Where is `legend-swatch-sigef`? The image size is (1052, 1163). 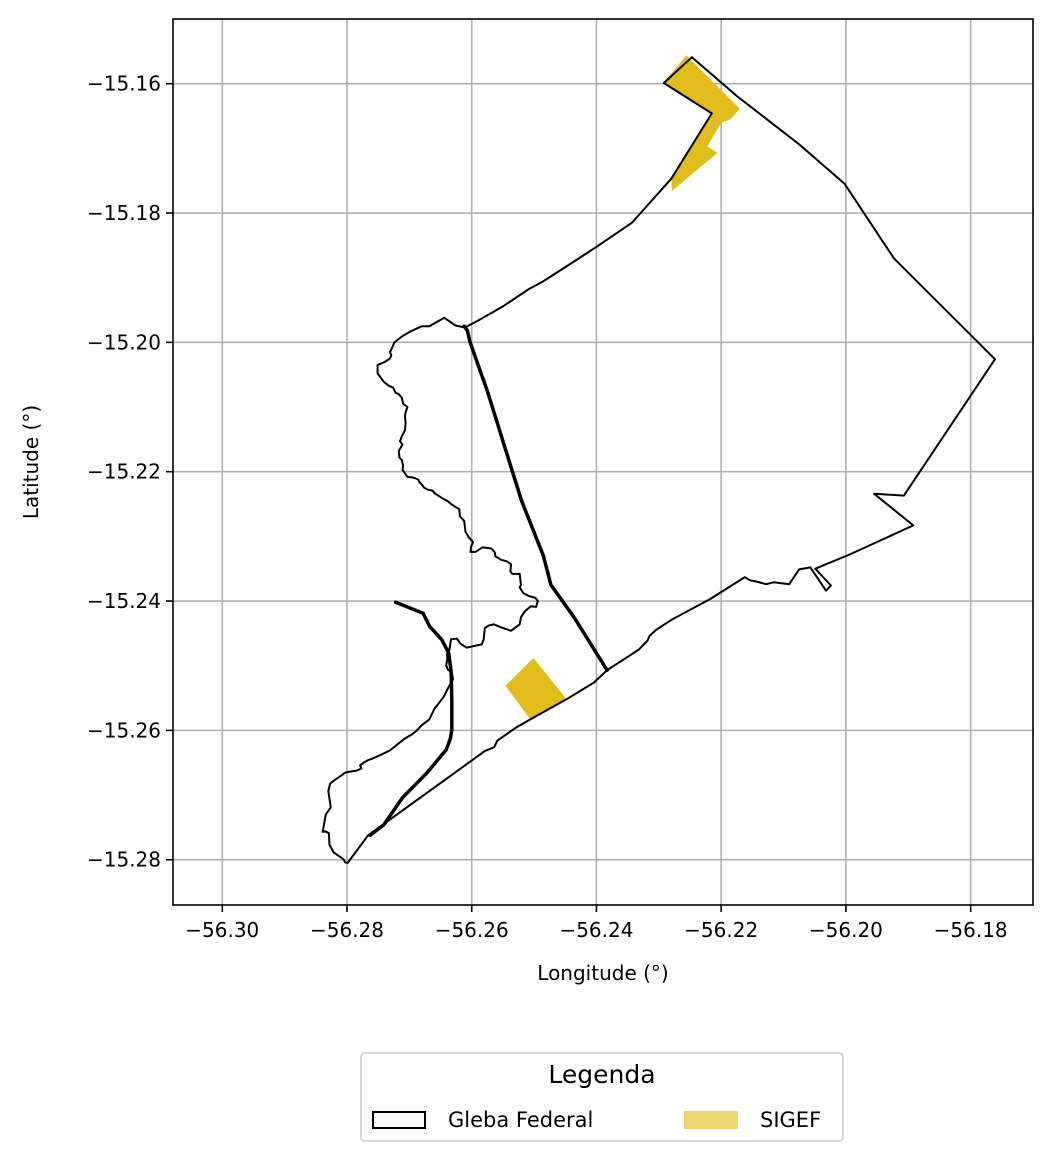
legend-swatch-sigef is located at coordinates (711, 1120).